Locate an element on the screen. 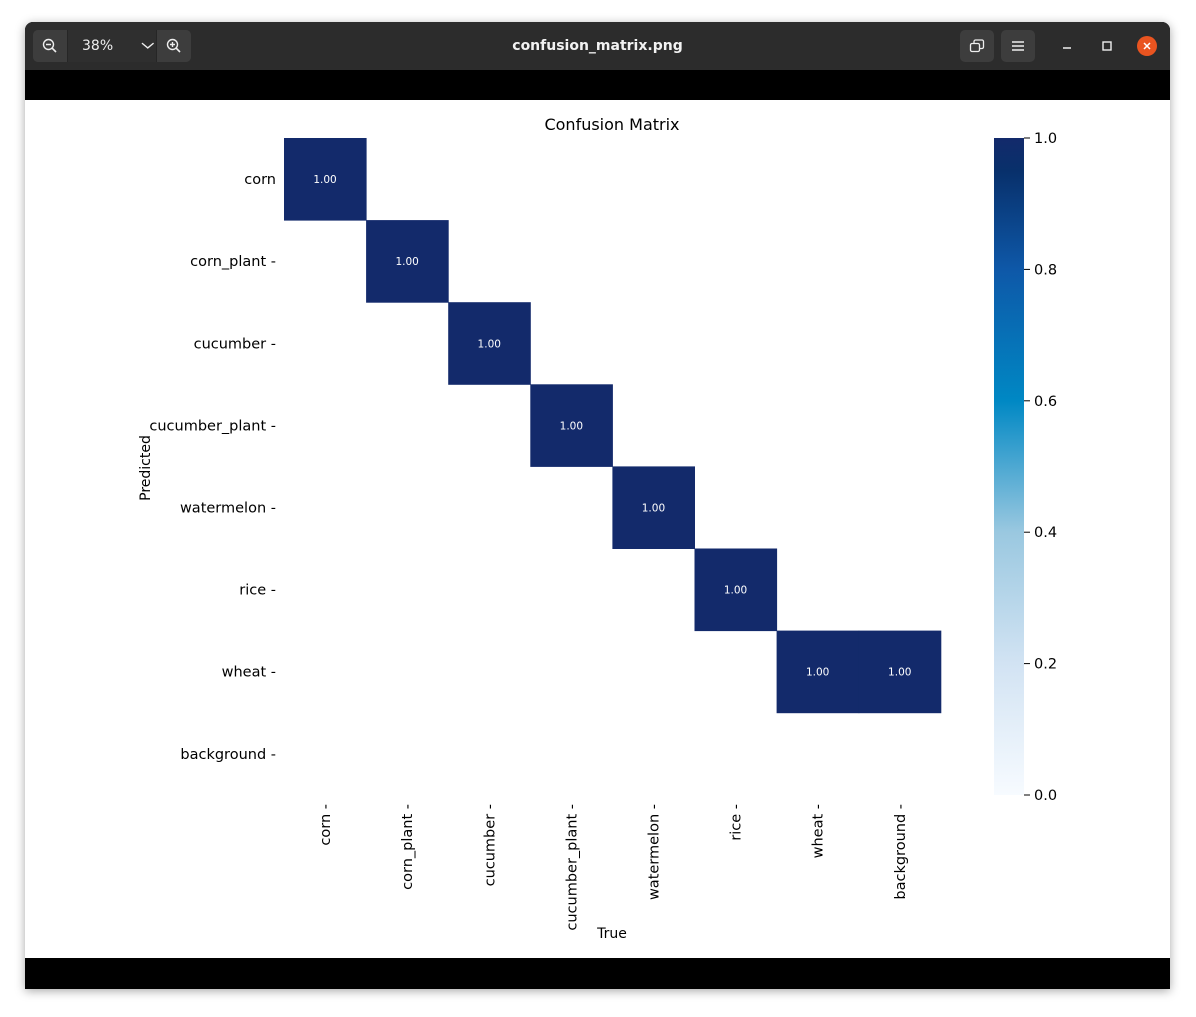 The width and height of the screenshot is (1196, 1017). window-title: confusion_matrix.png is located at coordinates (597, 46).